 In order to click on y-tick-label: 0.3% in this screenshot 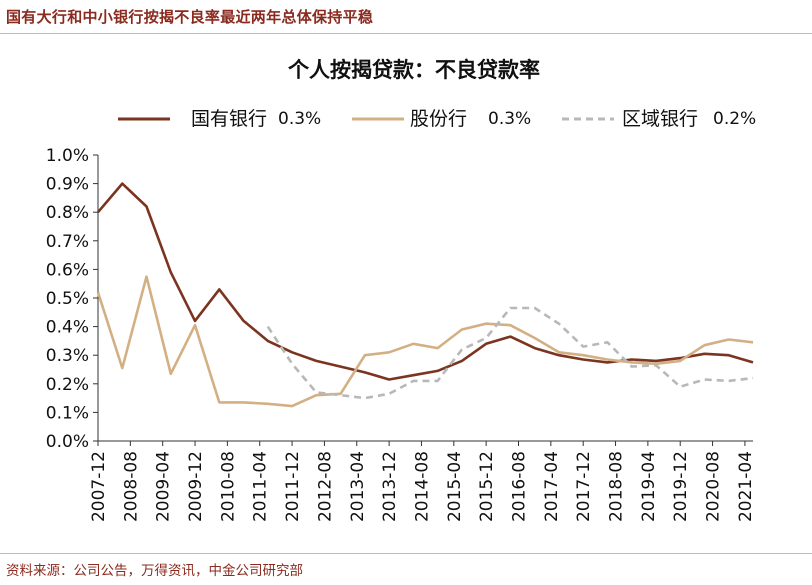, I will do `click(67, 356)`.